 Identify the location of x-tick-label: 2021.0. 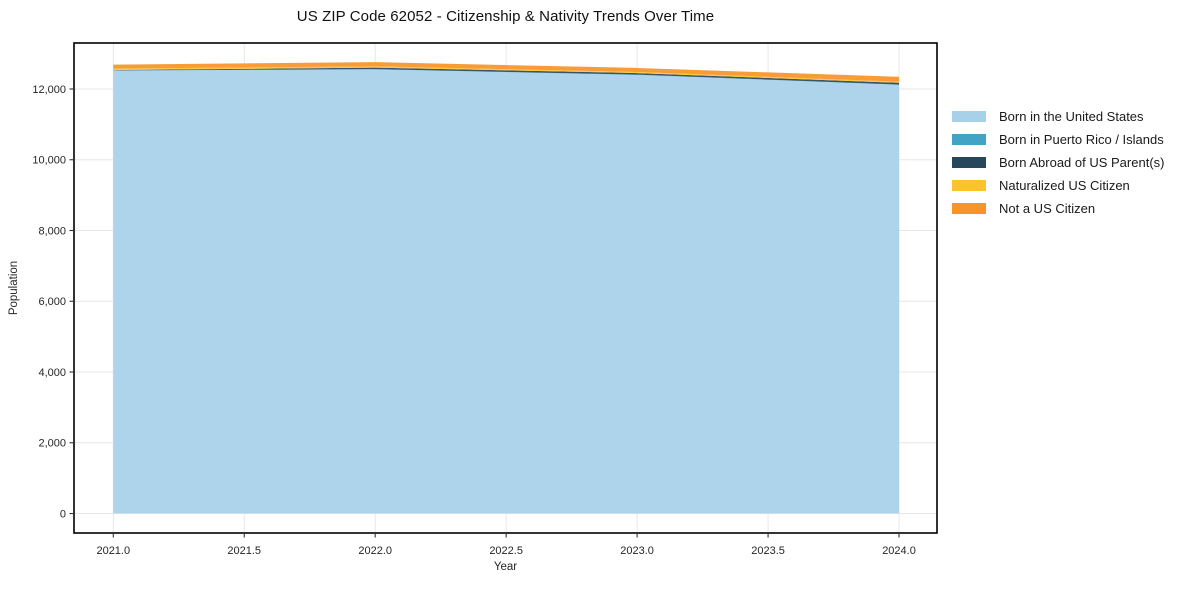
(113, 551).